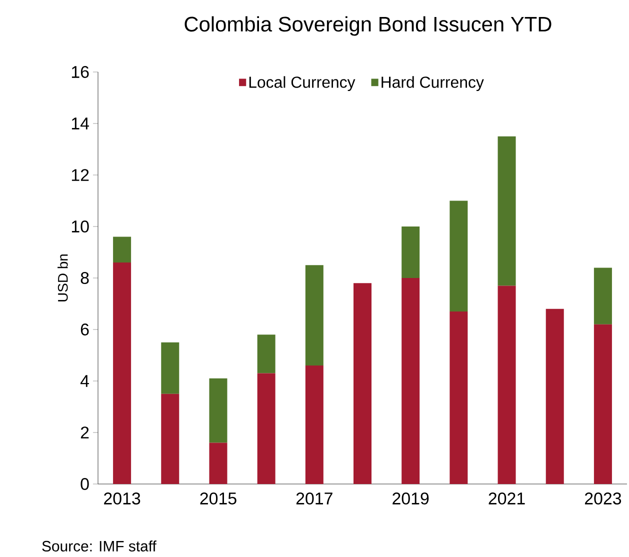 The width and height of the screenshot is (629, 557). I want to click on x-tick-label: 2015, so click(218, 498).